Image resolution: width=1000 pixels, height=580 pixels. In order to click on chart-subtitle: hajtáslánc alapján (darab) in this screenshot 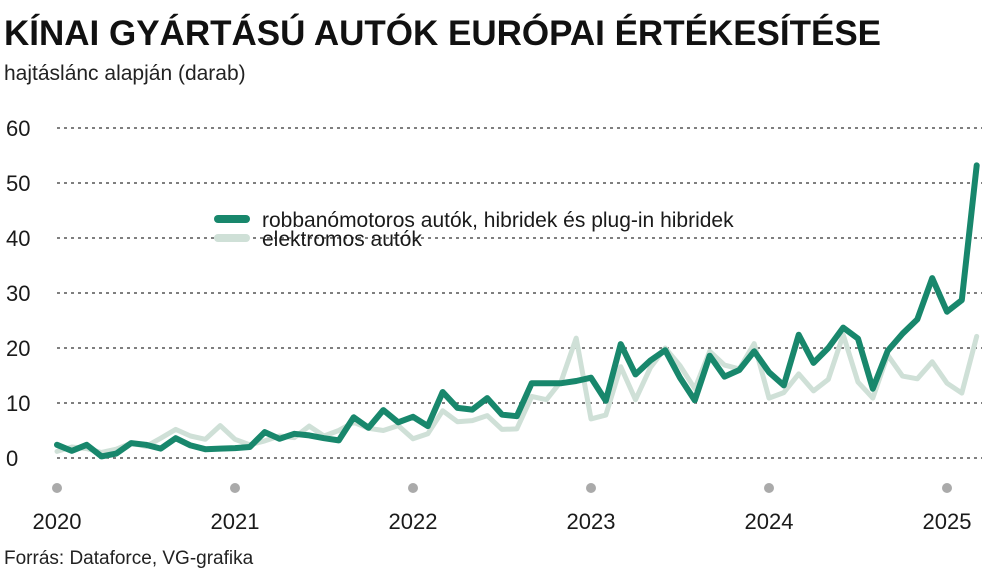, I will do `click(125, 73)`.